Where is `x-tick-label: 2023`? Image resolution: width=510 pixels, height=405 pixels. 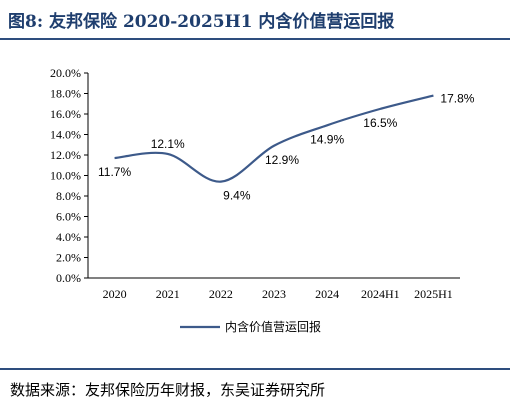 x-tick-label: 2023 is located at coordinates (274, 294).